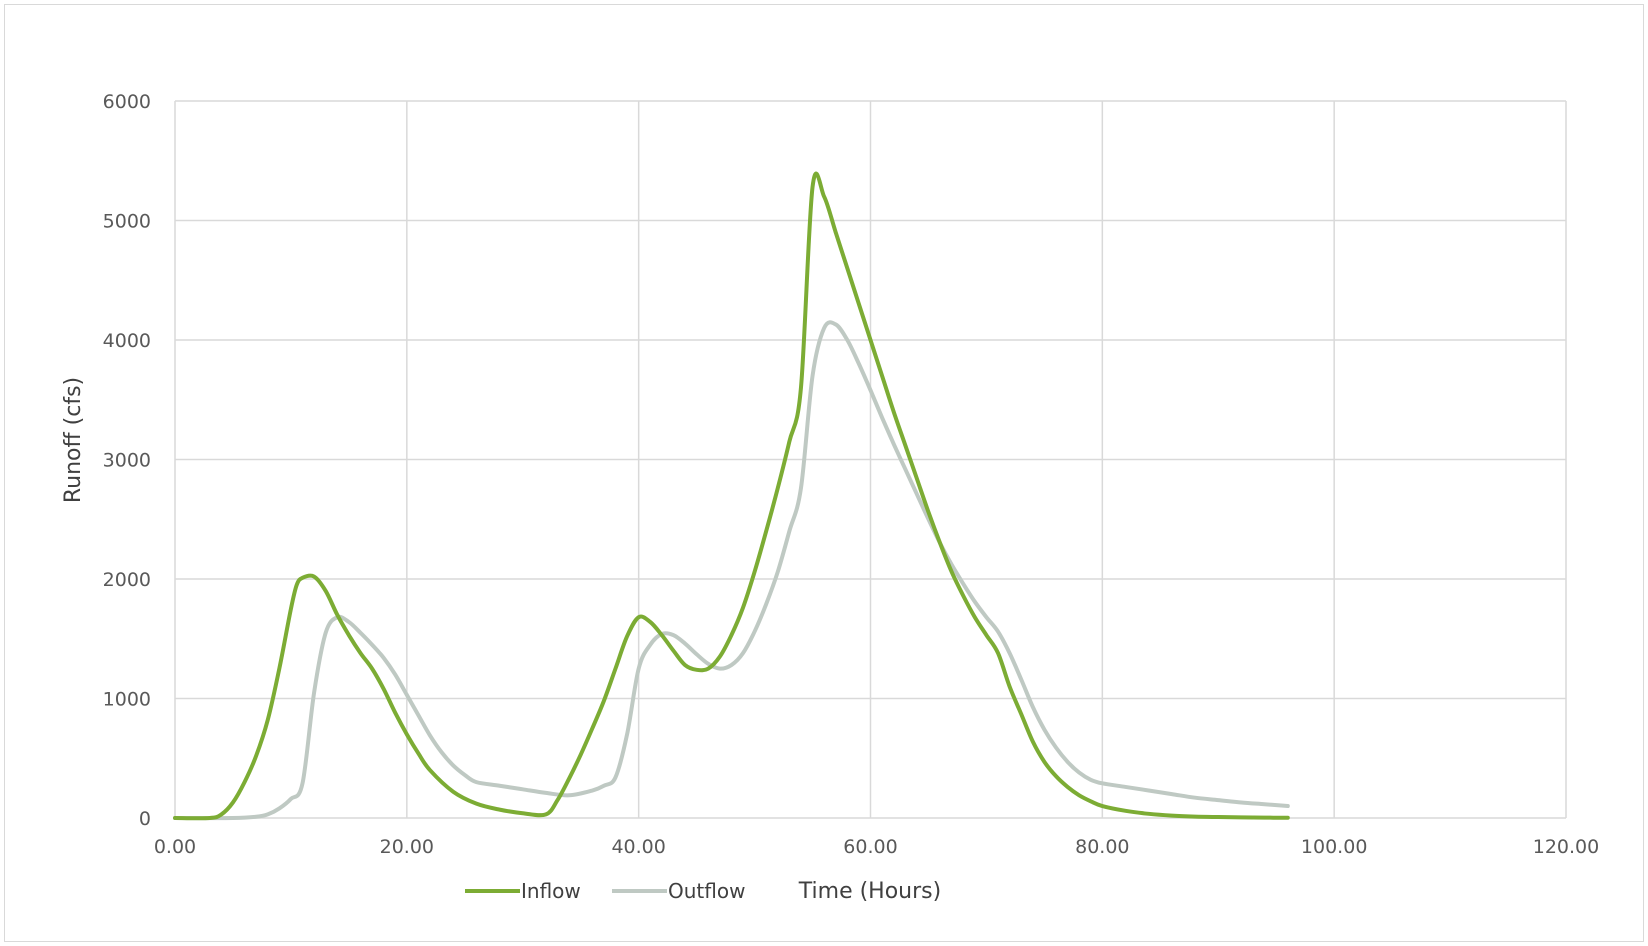  I want to click on y-tick-label: 4000, so click(127, 341).